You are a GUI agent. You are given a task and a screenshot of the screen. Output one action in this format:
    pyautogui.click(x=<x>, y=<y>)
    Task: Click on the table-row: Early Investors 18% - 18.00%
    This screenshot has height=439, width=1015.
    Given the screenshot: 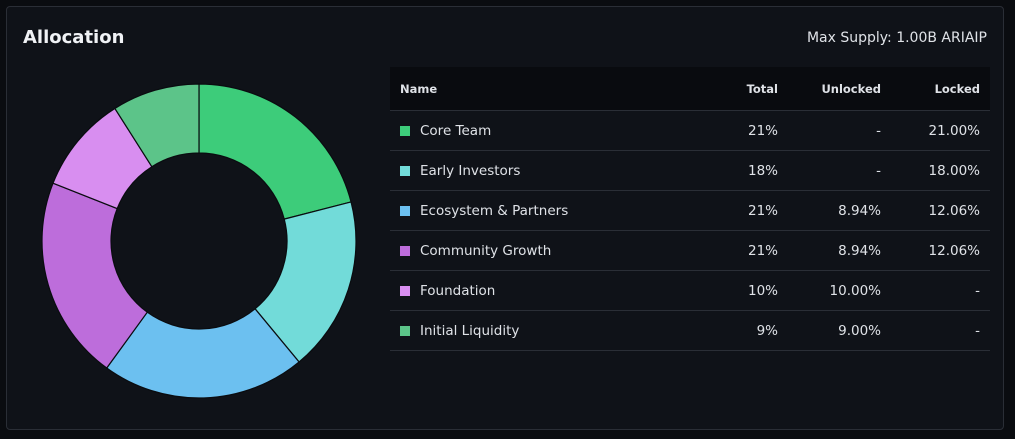 What is the action you would take?
    pyautogui.click(x=690, y=171)
    